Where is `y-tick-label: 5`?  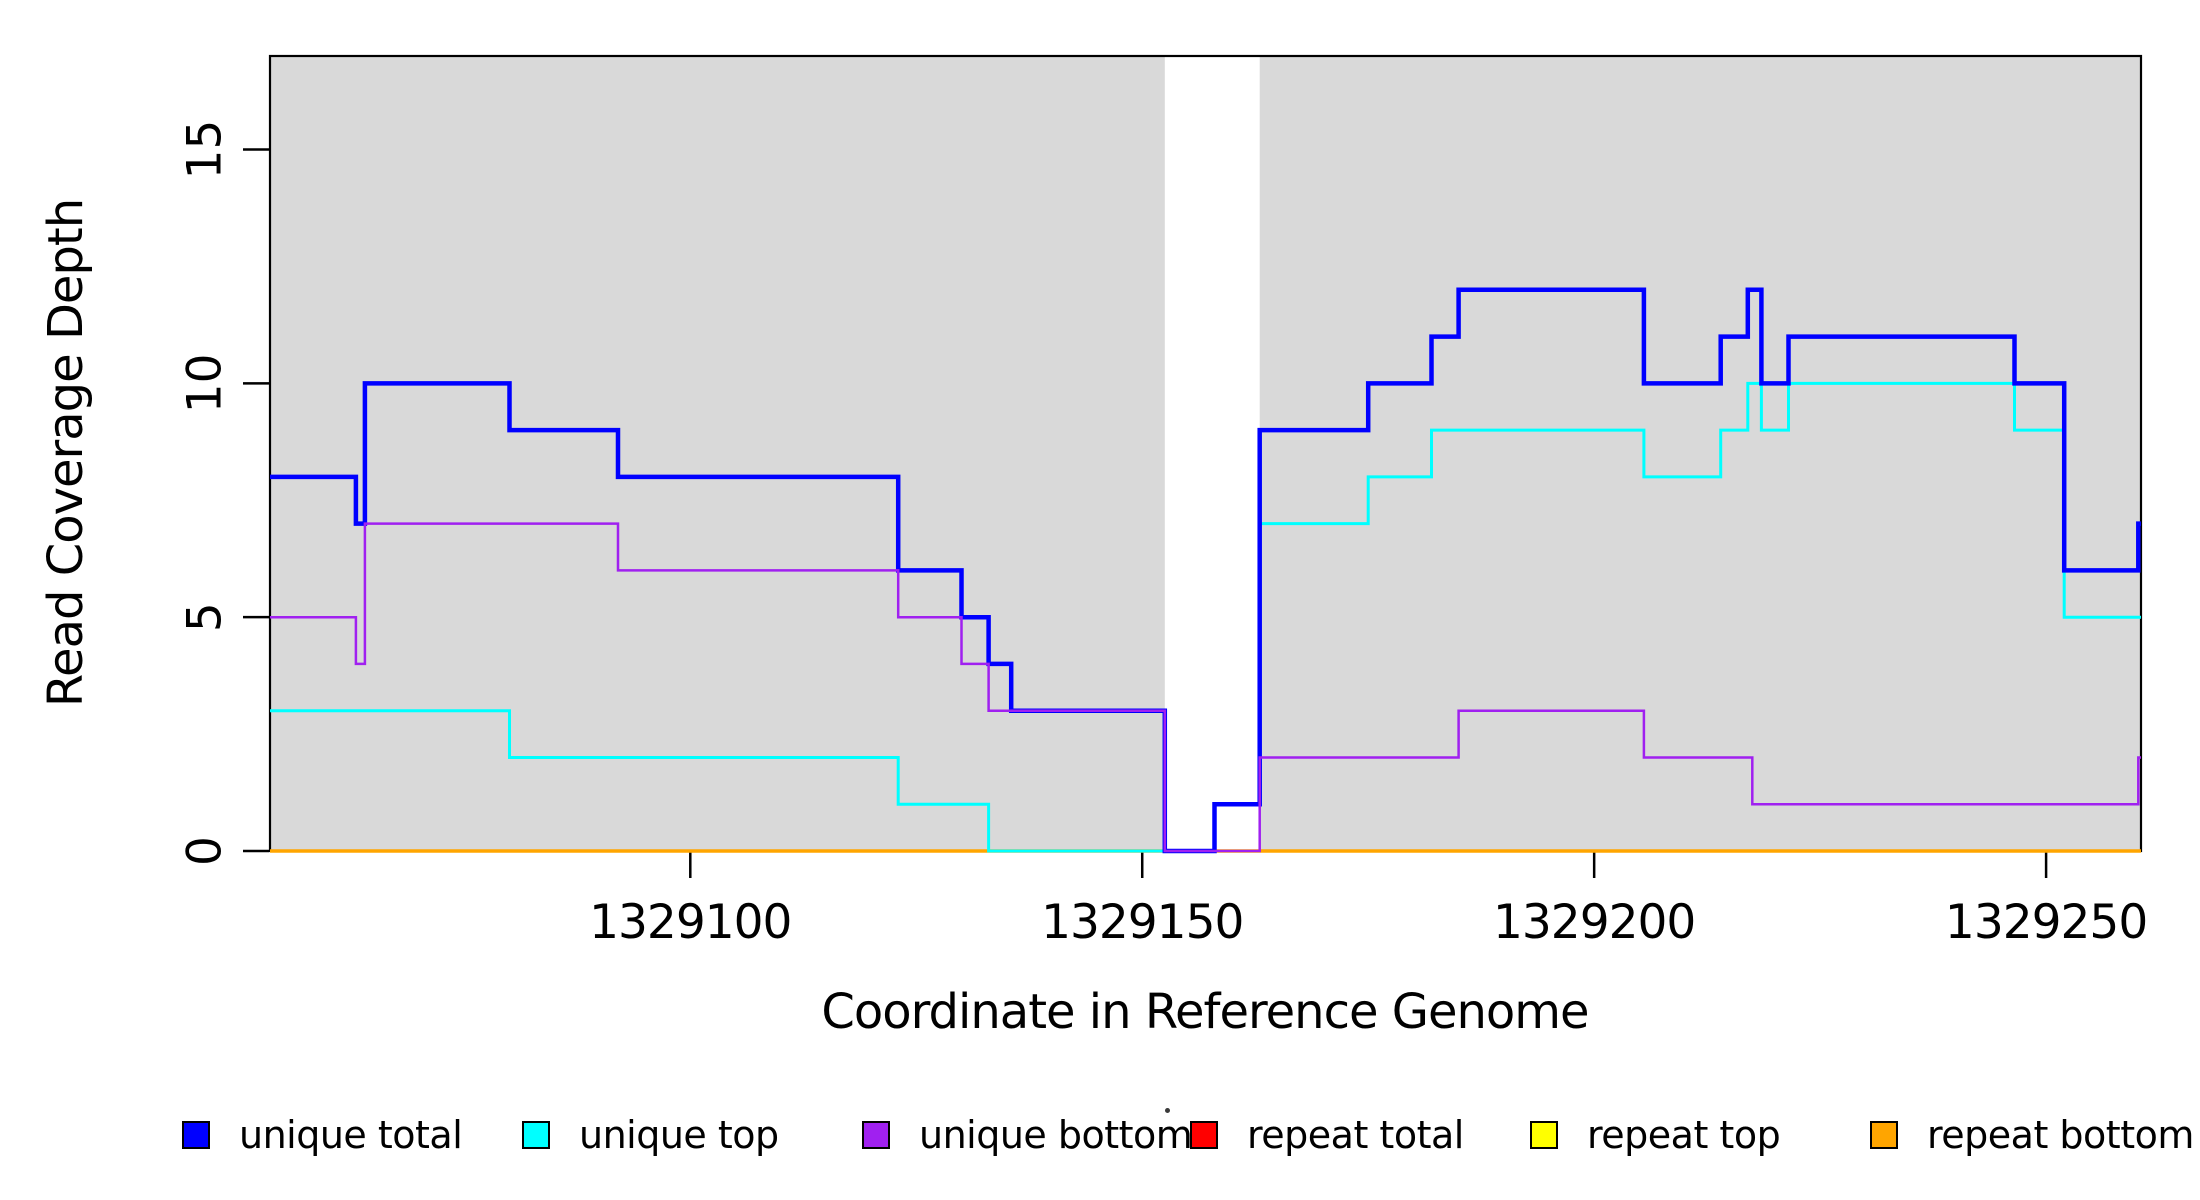
y-tick-label: 5 is located at coordinates (205, 617).